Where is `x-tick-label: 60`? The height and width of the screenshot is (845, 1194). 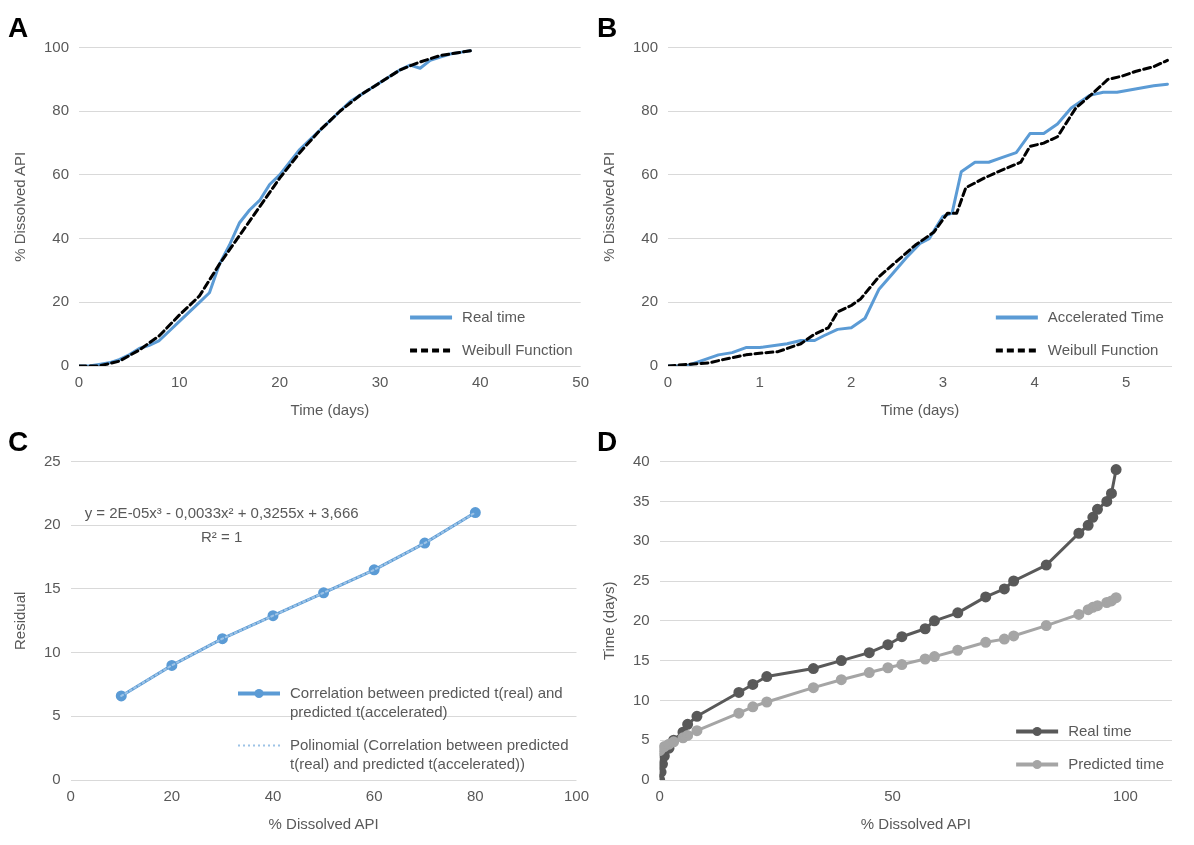 x-tick-label: 60 is located at coordinates (374, 796).